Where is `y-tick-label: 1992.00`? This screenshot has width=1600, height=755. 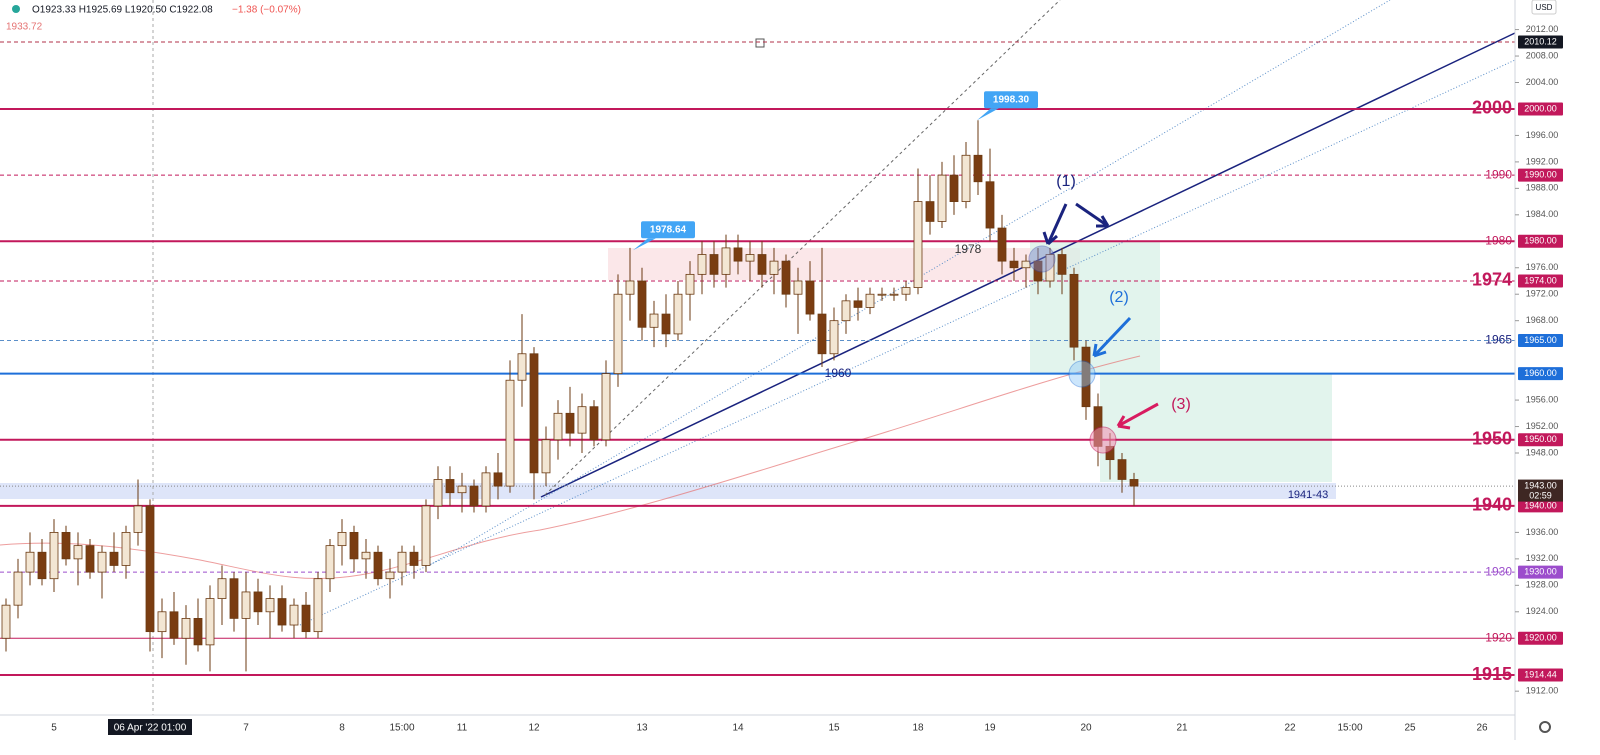 y-tick-label: 1992.00 is located at coordinates (1542, 161).